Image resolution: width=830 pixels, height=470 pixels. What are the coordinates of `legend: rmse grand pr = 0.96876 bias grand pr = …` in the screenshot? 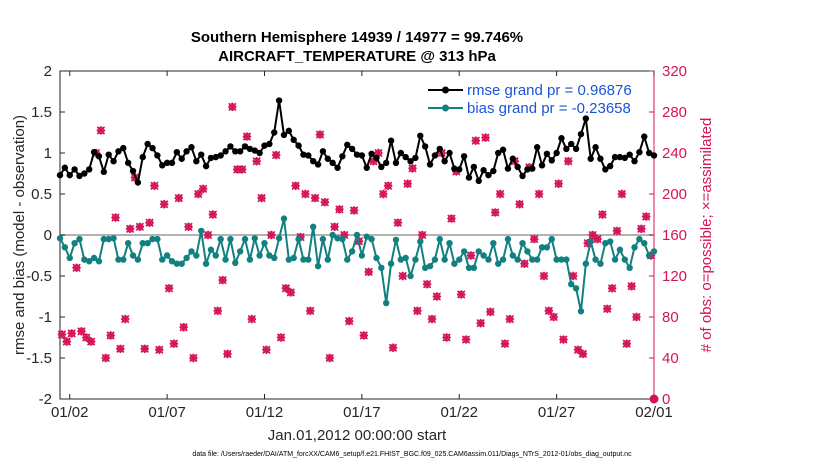 It's located at (530, 99).